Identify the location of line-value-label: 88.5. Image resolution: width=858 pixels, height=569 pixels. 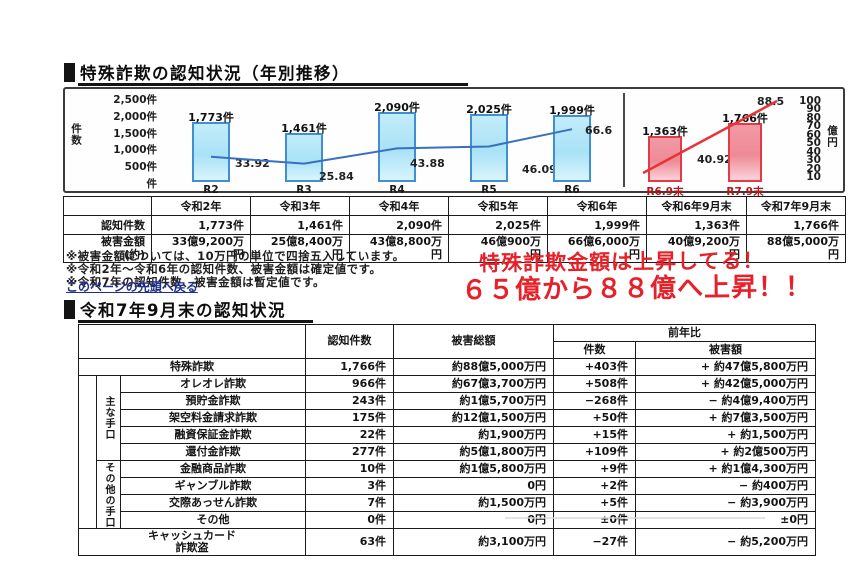
(771, 101).